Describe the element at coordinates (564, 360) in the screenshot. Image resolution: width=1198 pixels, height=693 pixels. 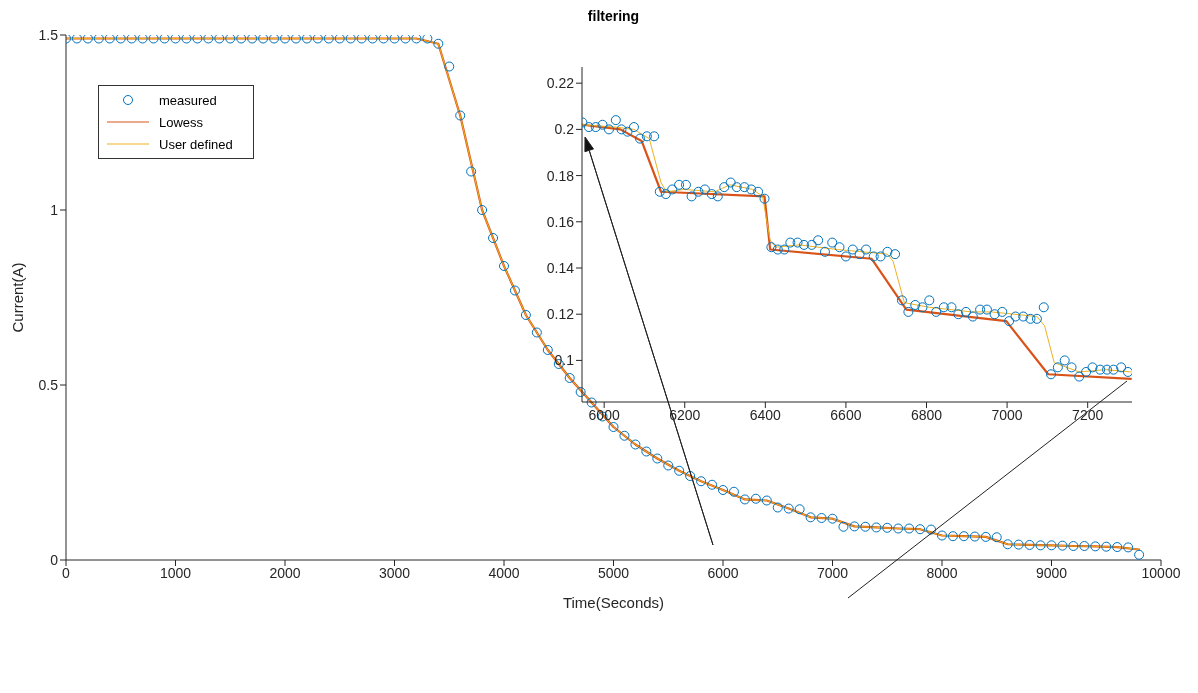
I see `y-tick-label: 0.1` at that location.